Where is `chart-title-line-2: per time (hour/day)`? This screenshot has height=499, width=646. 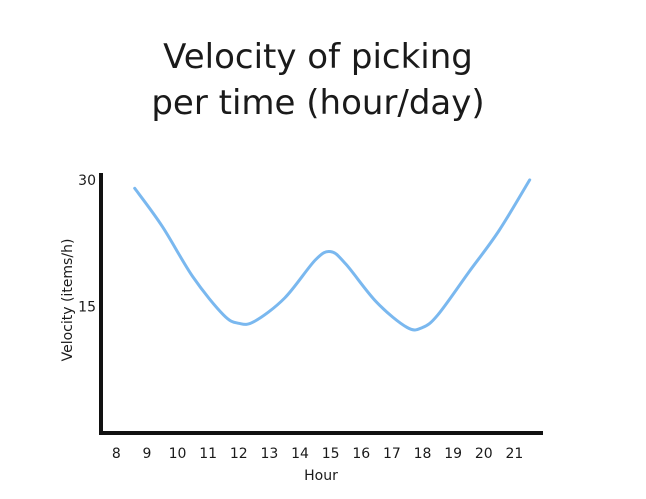
chart-title-line-2: per time (hour/day) is located at coordinates (317, 103).